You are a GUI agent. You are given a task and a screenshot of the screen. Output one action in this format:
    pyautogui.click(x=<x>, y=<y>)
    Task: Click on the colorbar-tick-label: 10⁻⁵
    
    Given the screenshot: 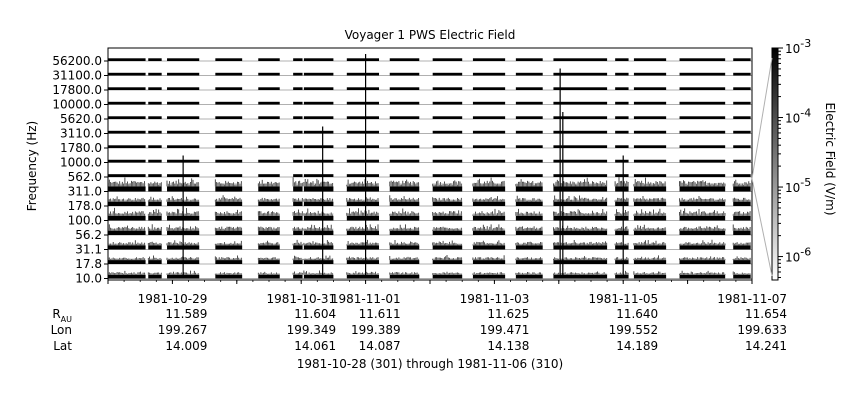 What is the action you would take?
    pyautogui.click(x=798, y=185)
    